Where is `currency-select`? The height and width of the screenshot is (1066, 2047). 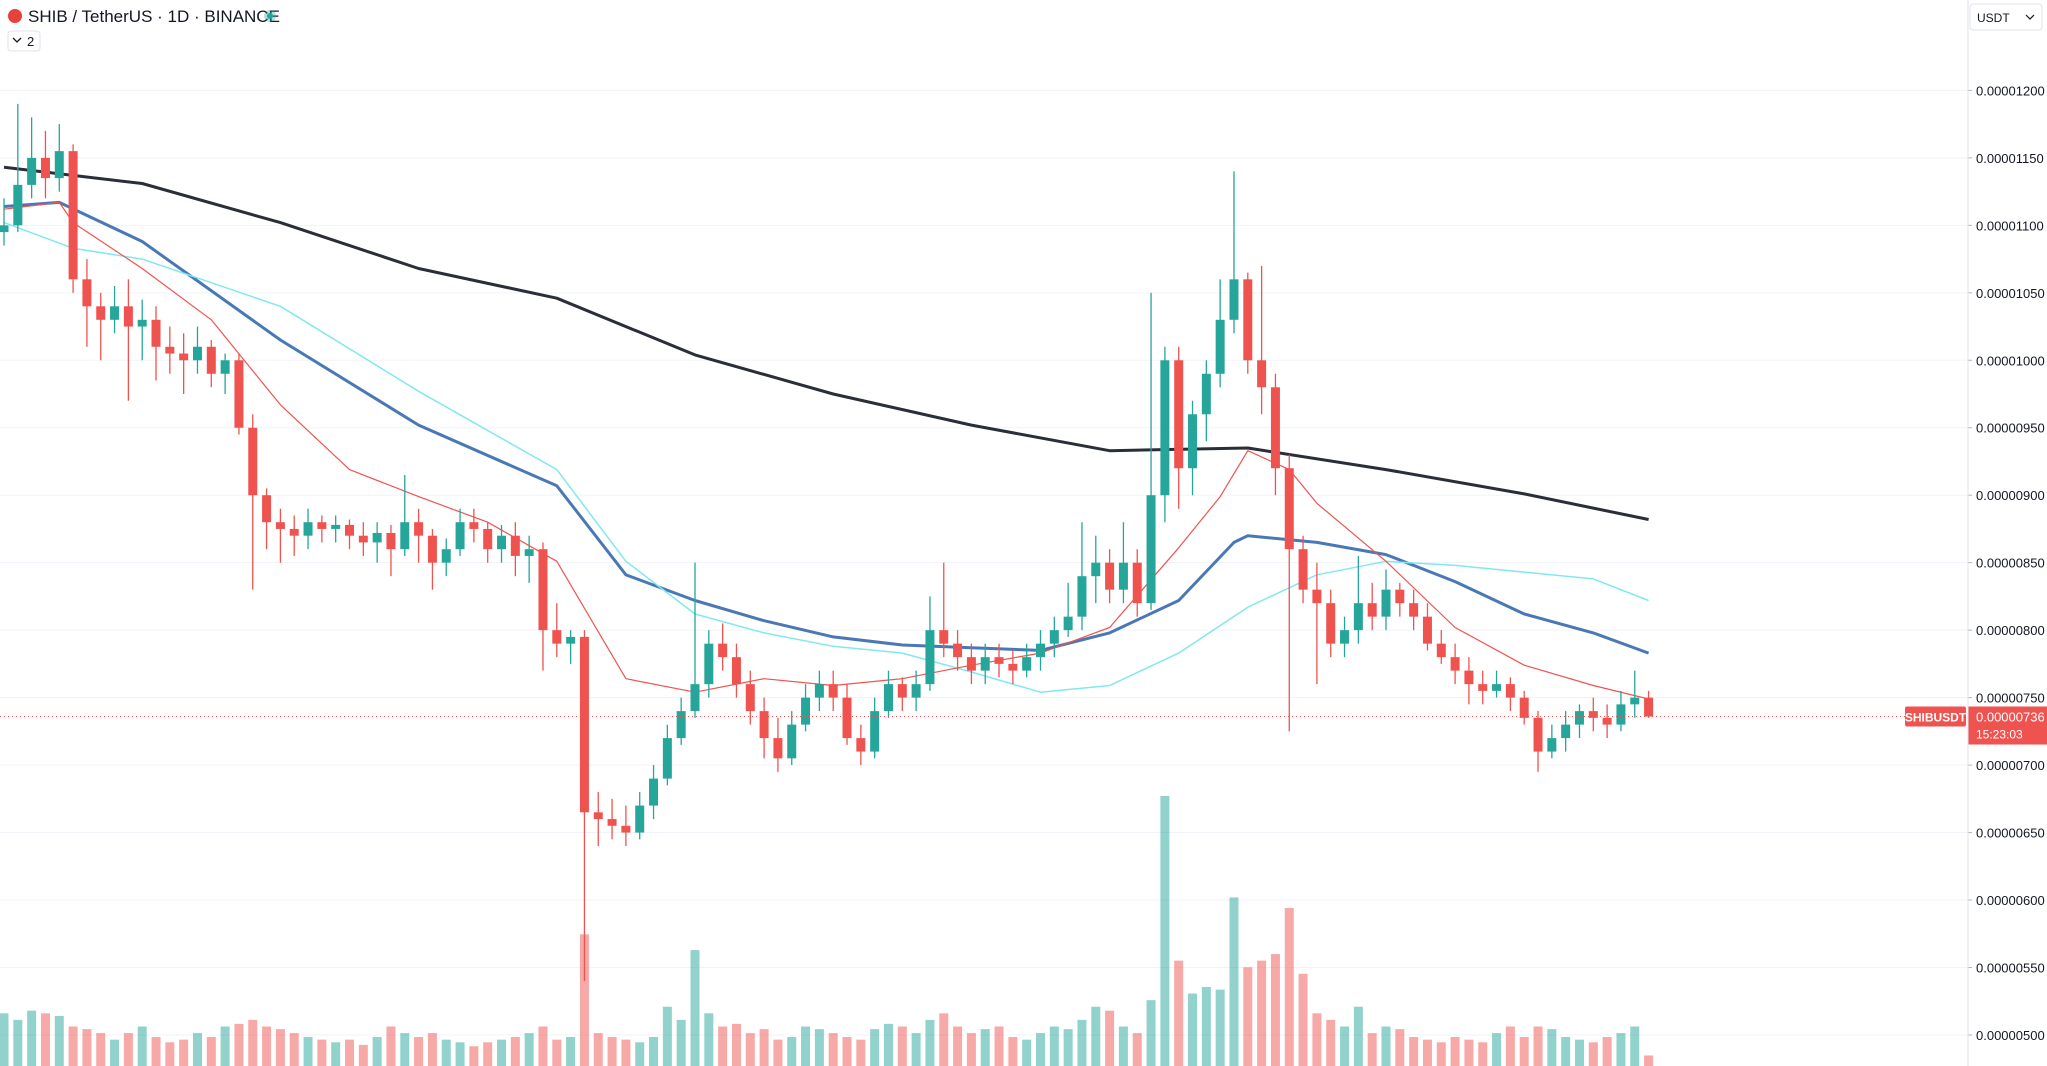 currency-select is located at coordinates (2006, 17).